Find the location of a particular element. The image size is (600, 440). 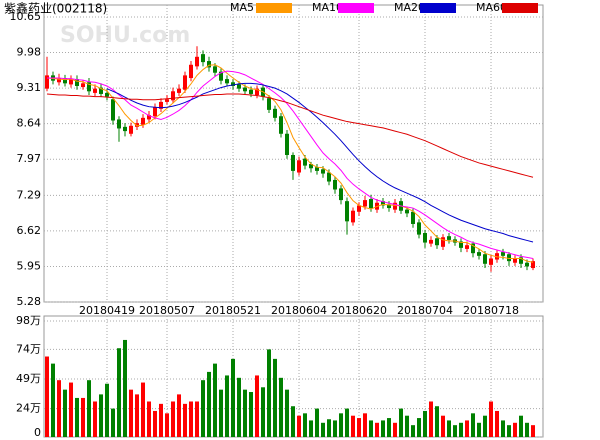

legend-label: MA10 is located at coordinates (327, 7).